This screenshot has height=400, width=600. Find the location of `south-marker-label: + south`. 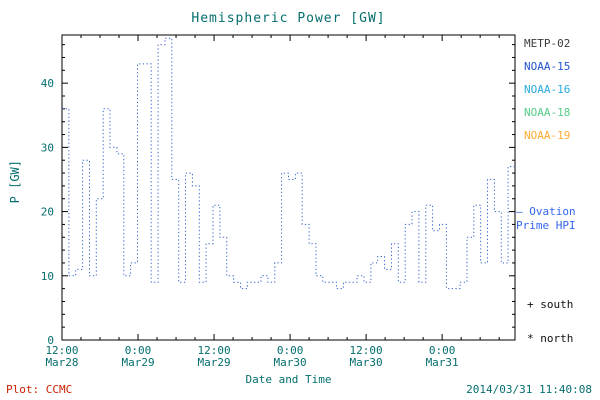

south-marker-label: + south is located at coordinates (550, 304).